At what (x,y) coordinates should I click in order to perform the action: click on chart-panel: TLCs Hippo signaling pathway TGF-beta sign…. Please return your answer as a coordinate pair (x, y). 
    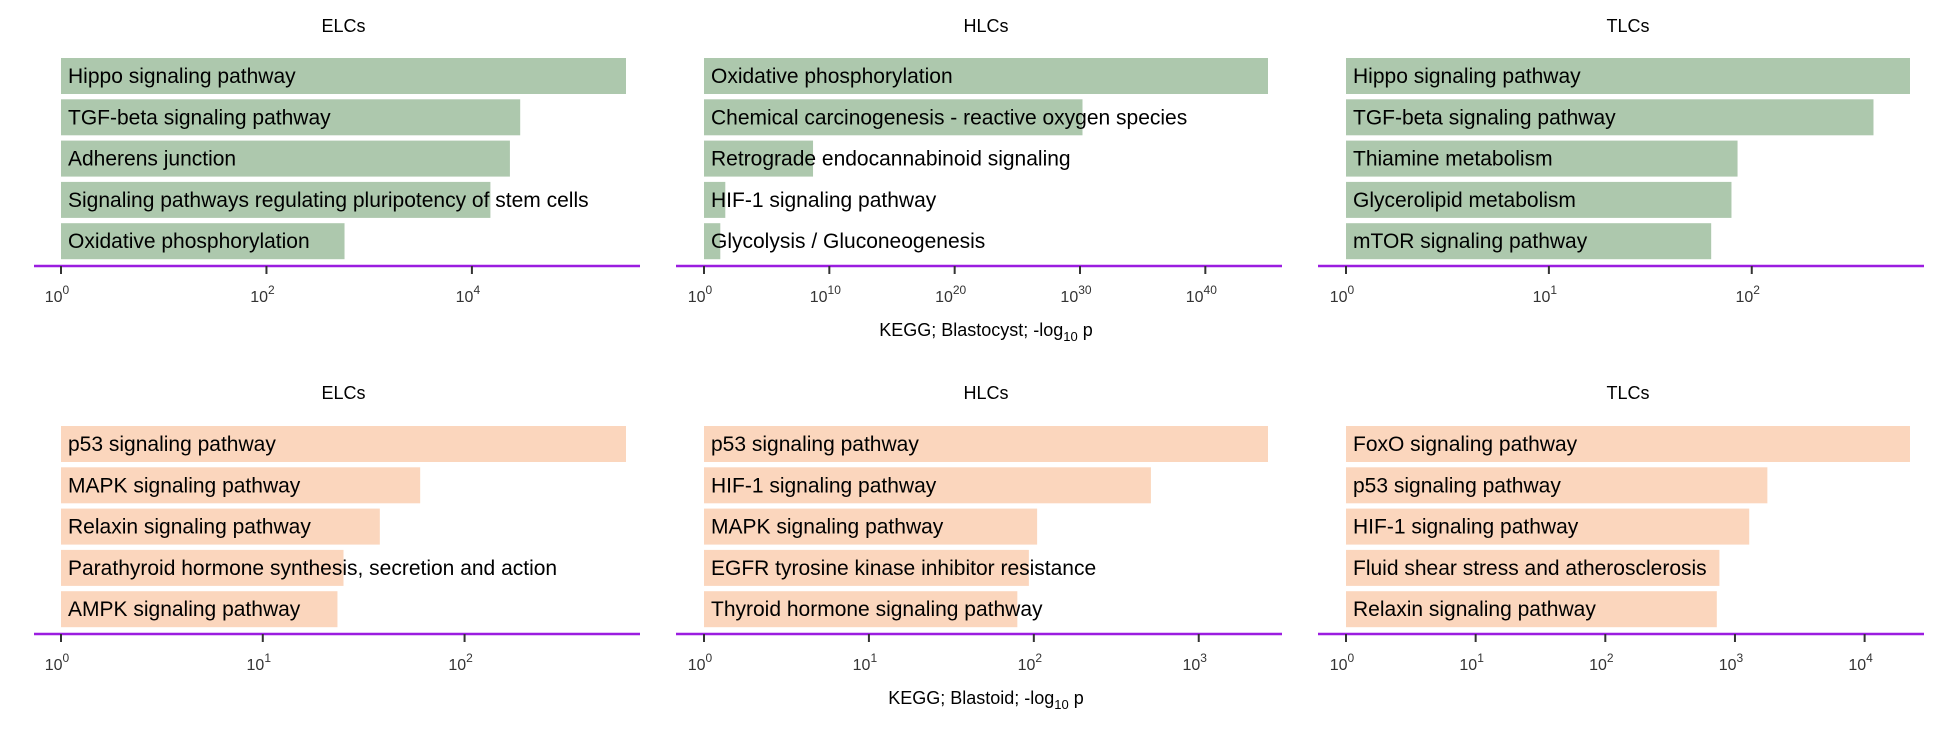
    Looking at the image, I should click on (1621, 161).